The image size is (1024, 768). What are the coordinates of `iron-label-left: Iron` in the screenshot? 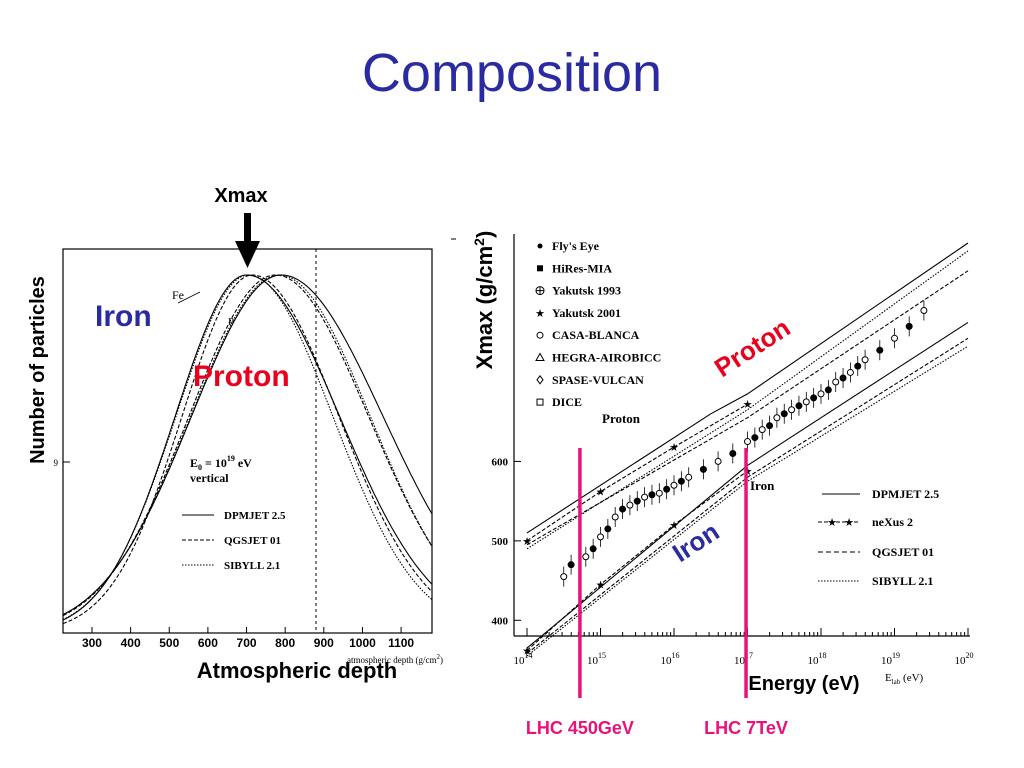 It's located at (123, 316).